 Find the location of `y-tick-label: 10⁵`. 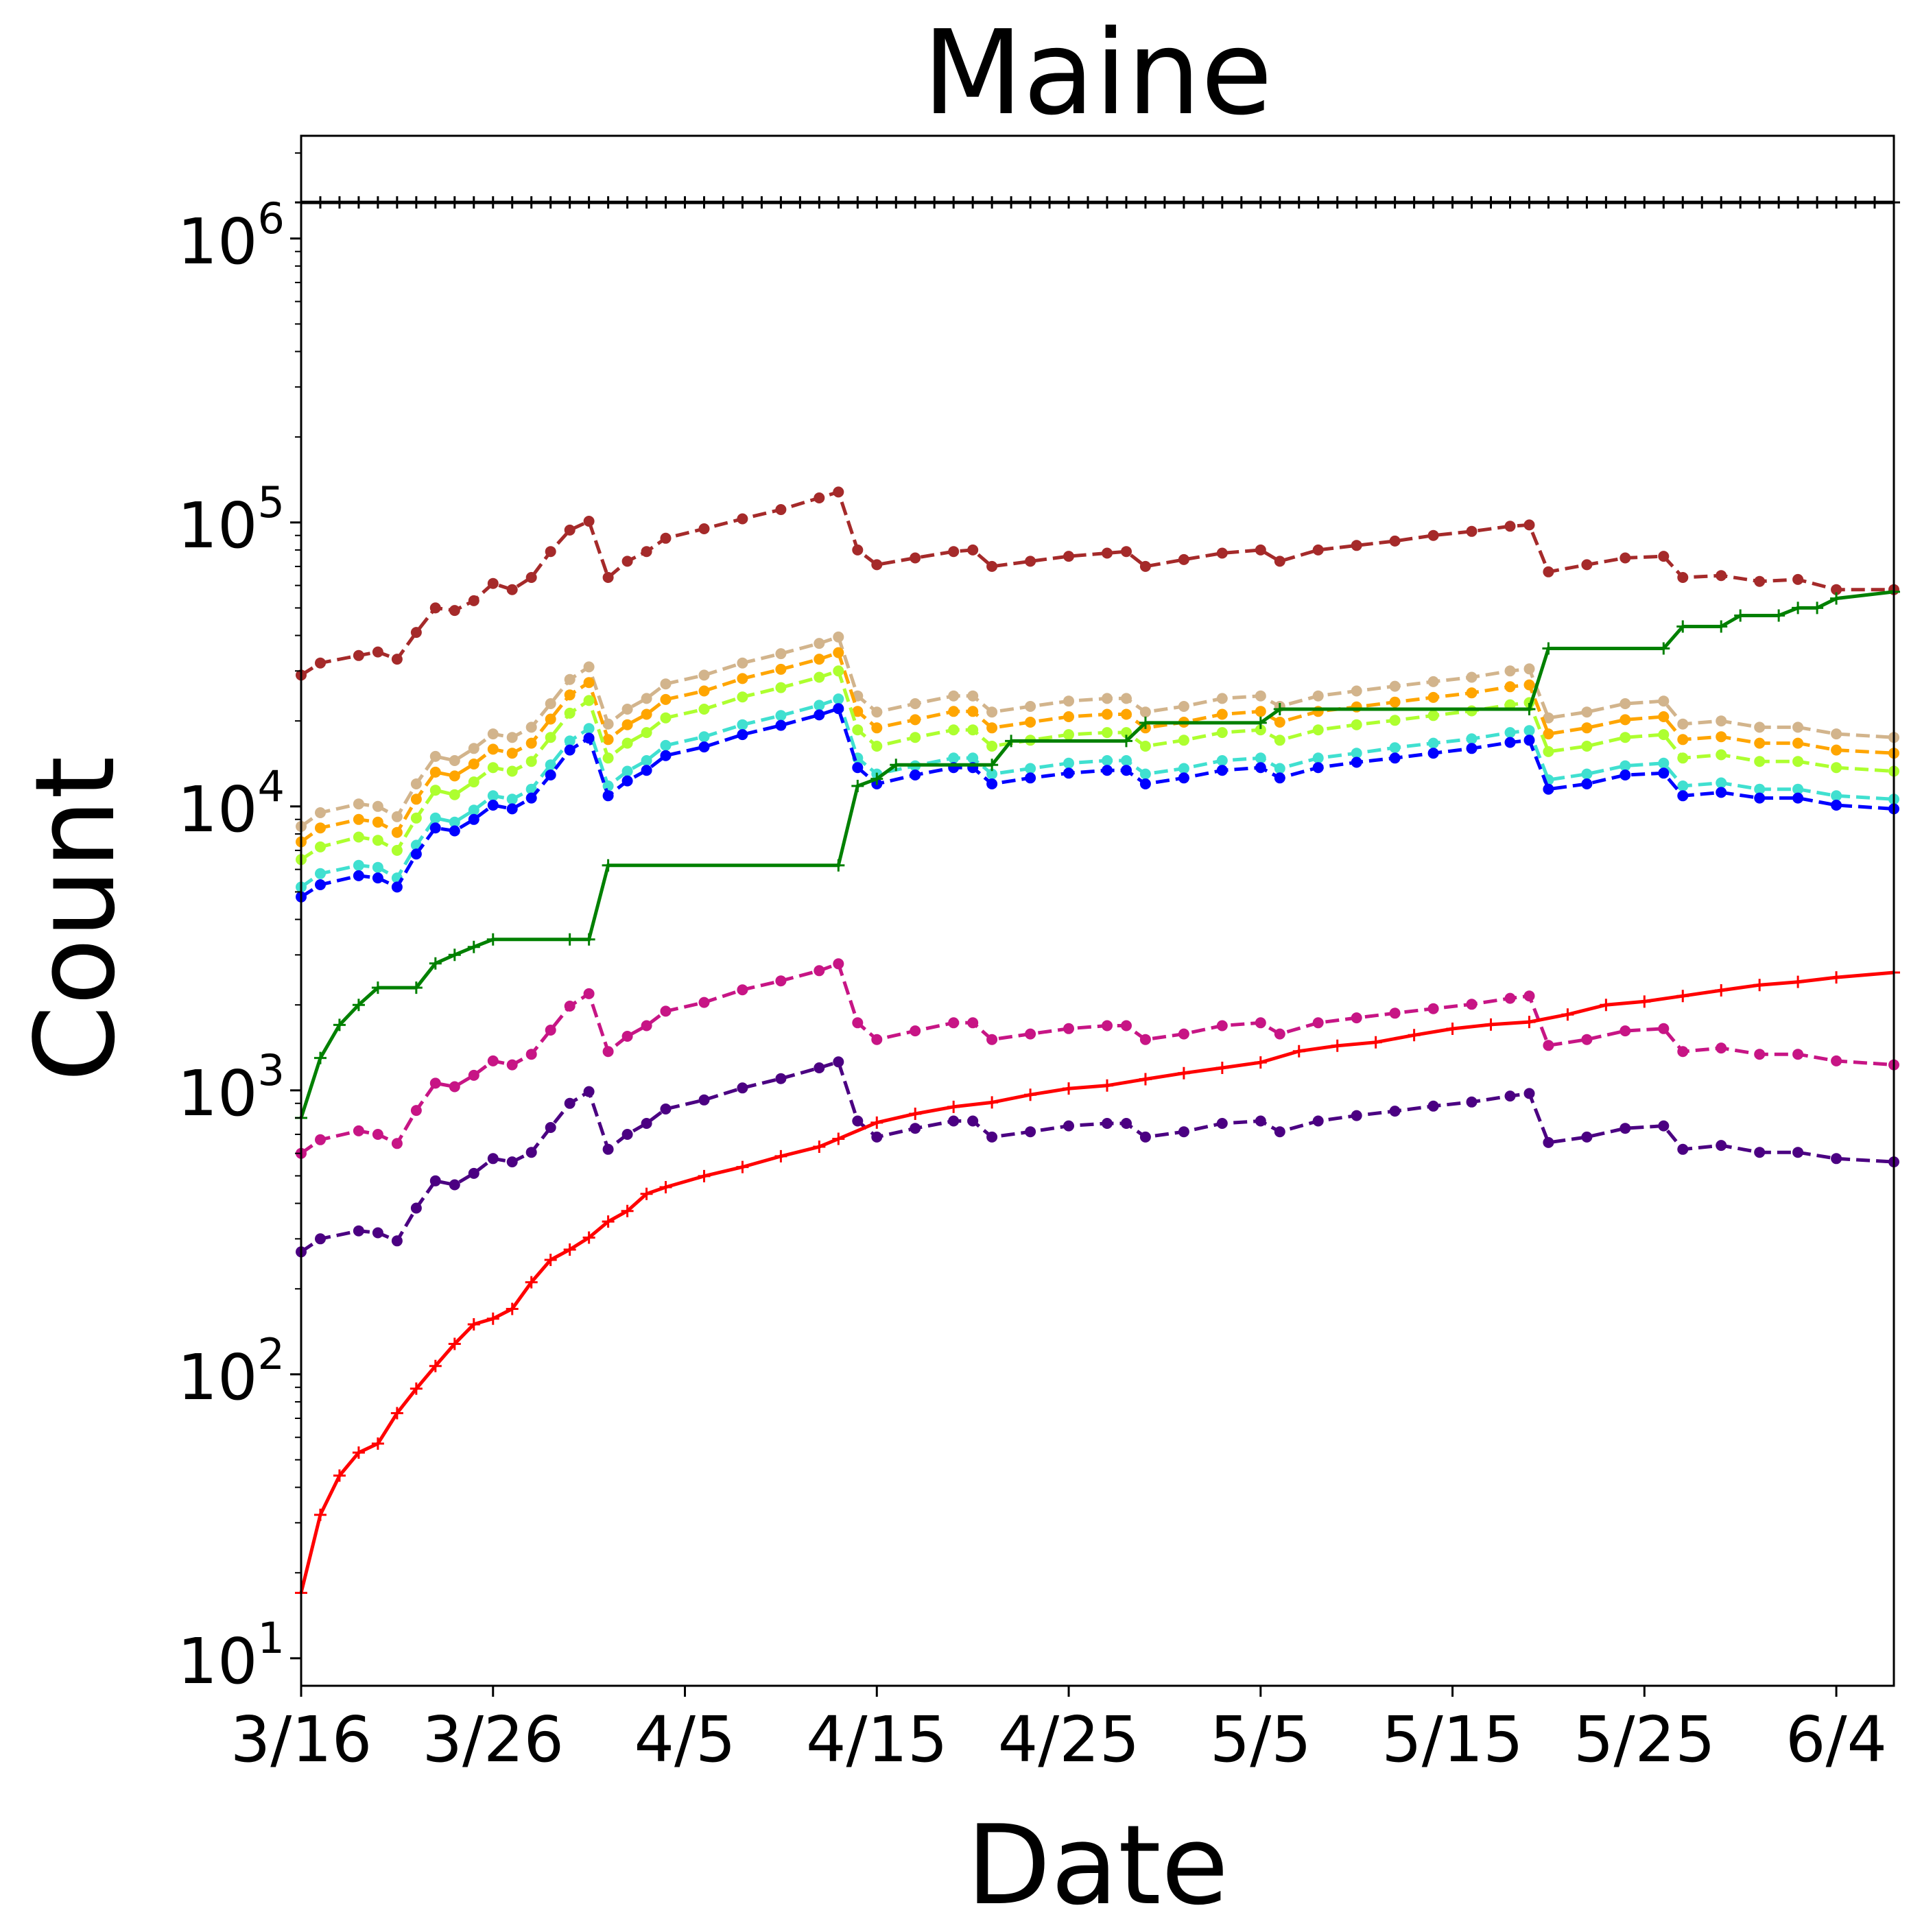

y-tick-label: 10⁵ is located at coordinates (231, 519).